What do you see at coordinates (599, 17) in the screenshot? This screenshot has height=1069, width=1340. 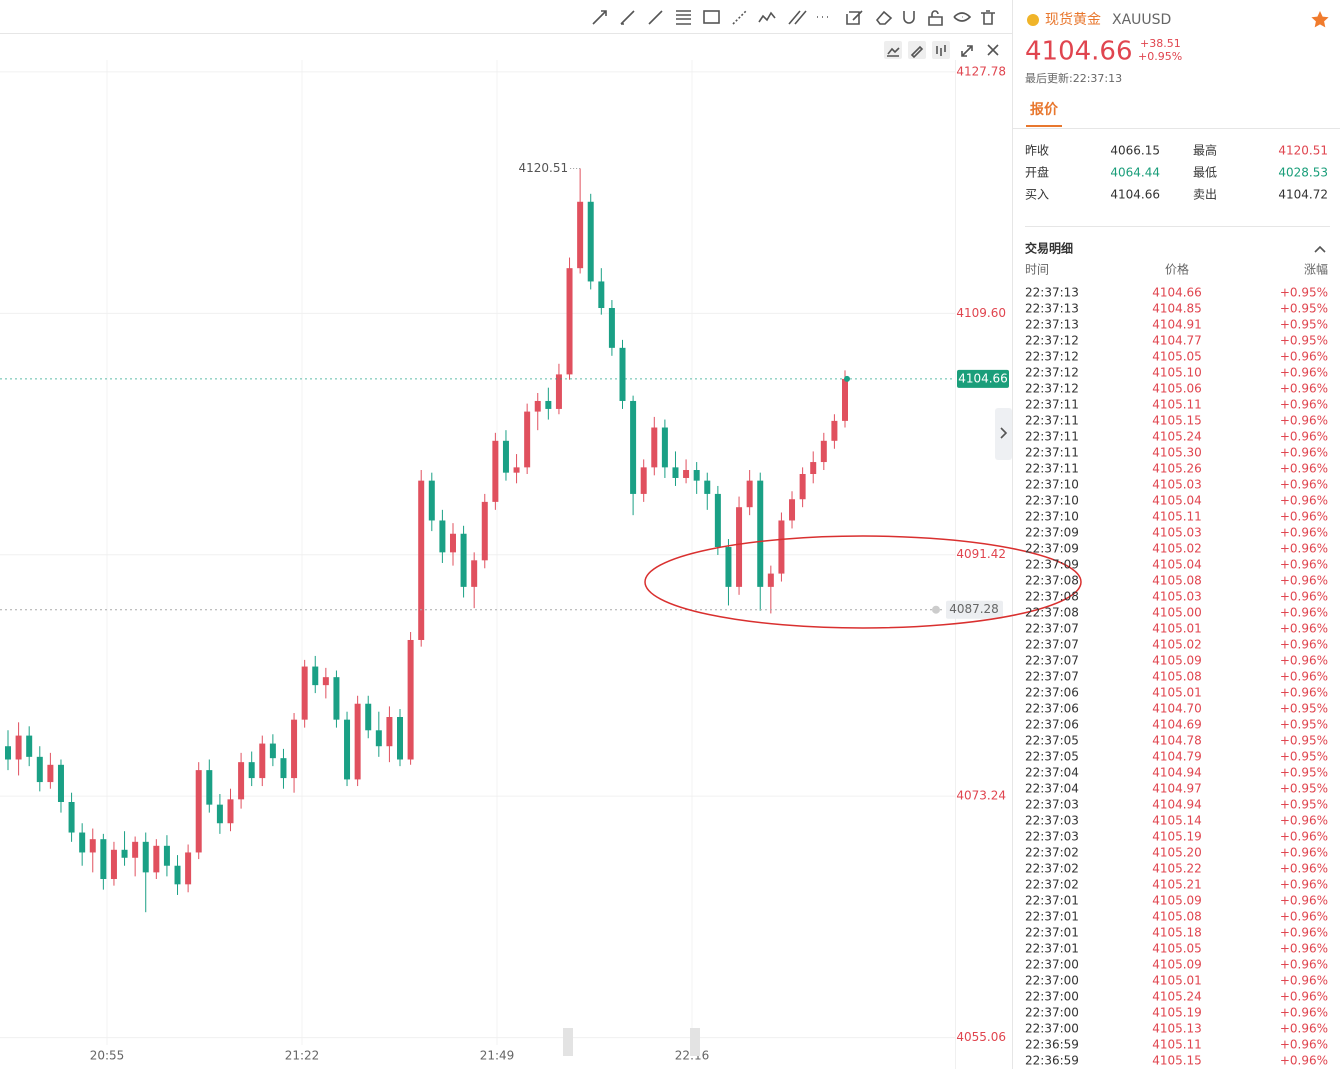 I see `tool-ray` at bounding box center [599, 17].